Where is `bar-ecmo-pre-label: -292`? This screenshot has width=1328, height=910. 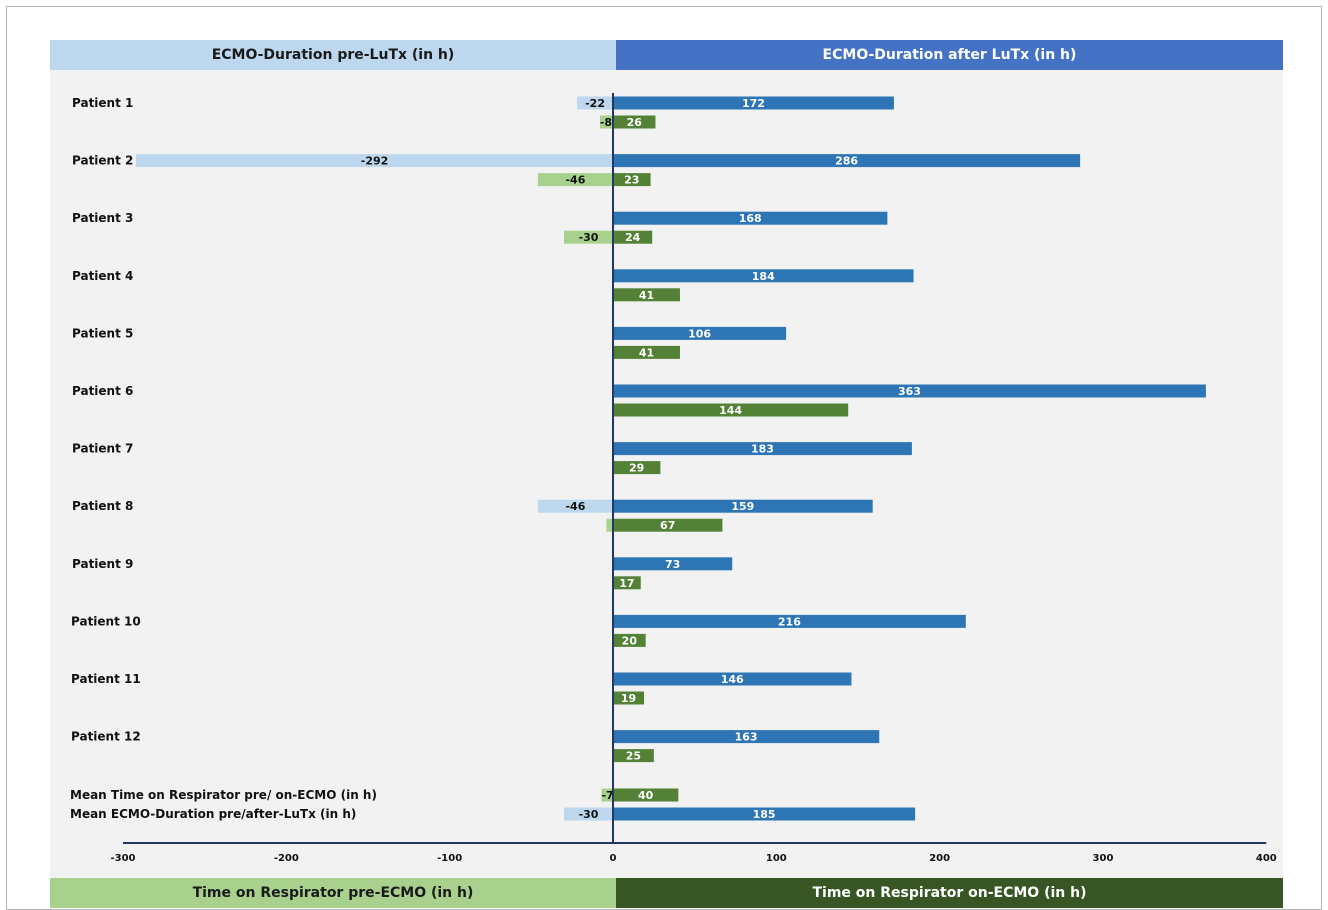
bar-ecmo-pre-label: -292 is located at coordinates (375, 161).